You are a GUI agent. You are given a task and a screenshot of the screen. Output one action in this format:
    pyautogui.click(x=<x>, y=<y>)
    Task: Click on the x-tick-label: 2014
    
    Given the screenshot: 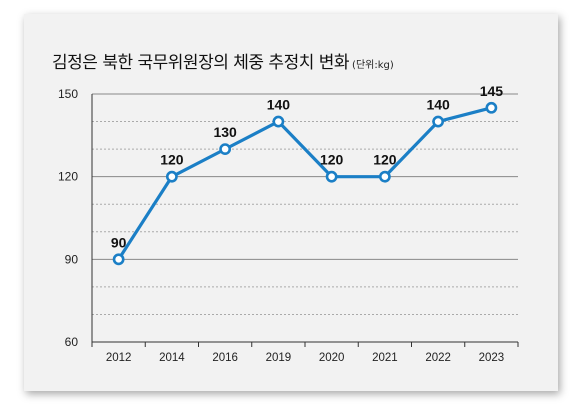 What is the action you would take?
    pyautogui.click(x=172, y=358)
    